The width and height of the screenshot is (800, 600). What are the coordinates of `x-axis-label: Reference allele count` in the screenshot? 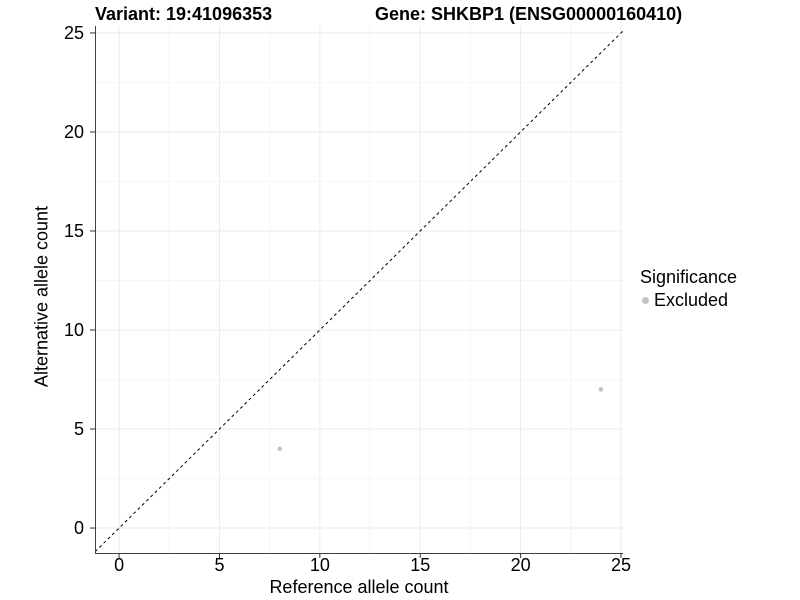 It's located at (359, 587).